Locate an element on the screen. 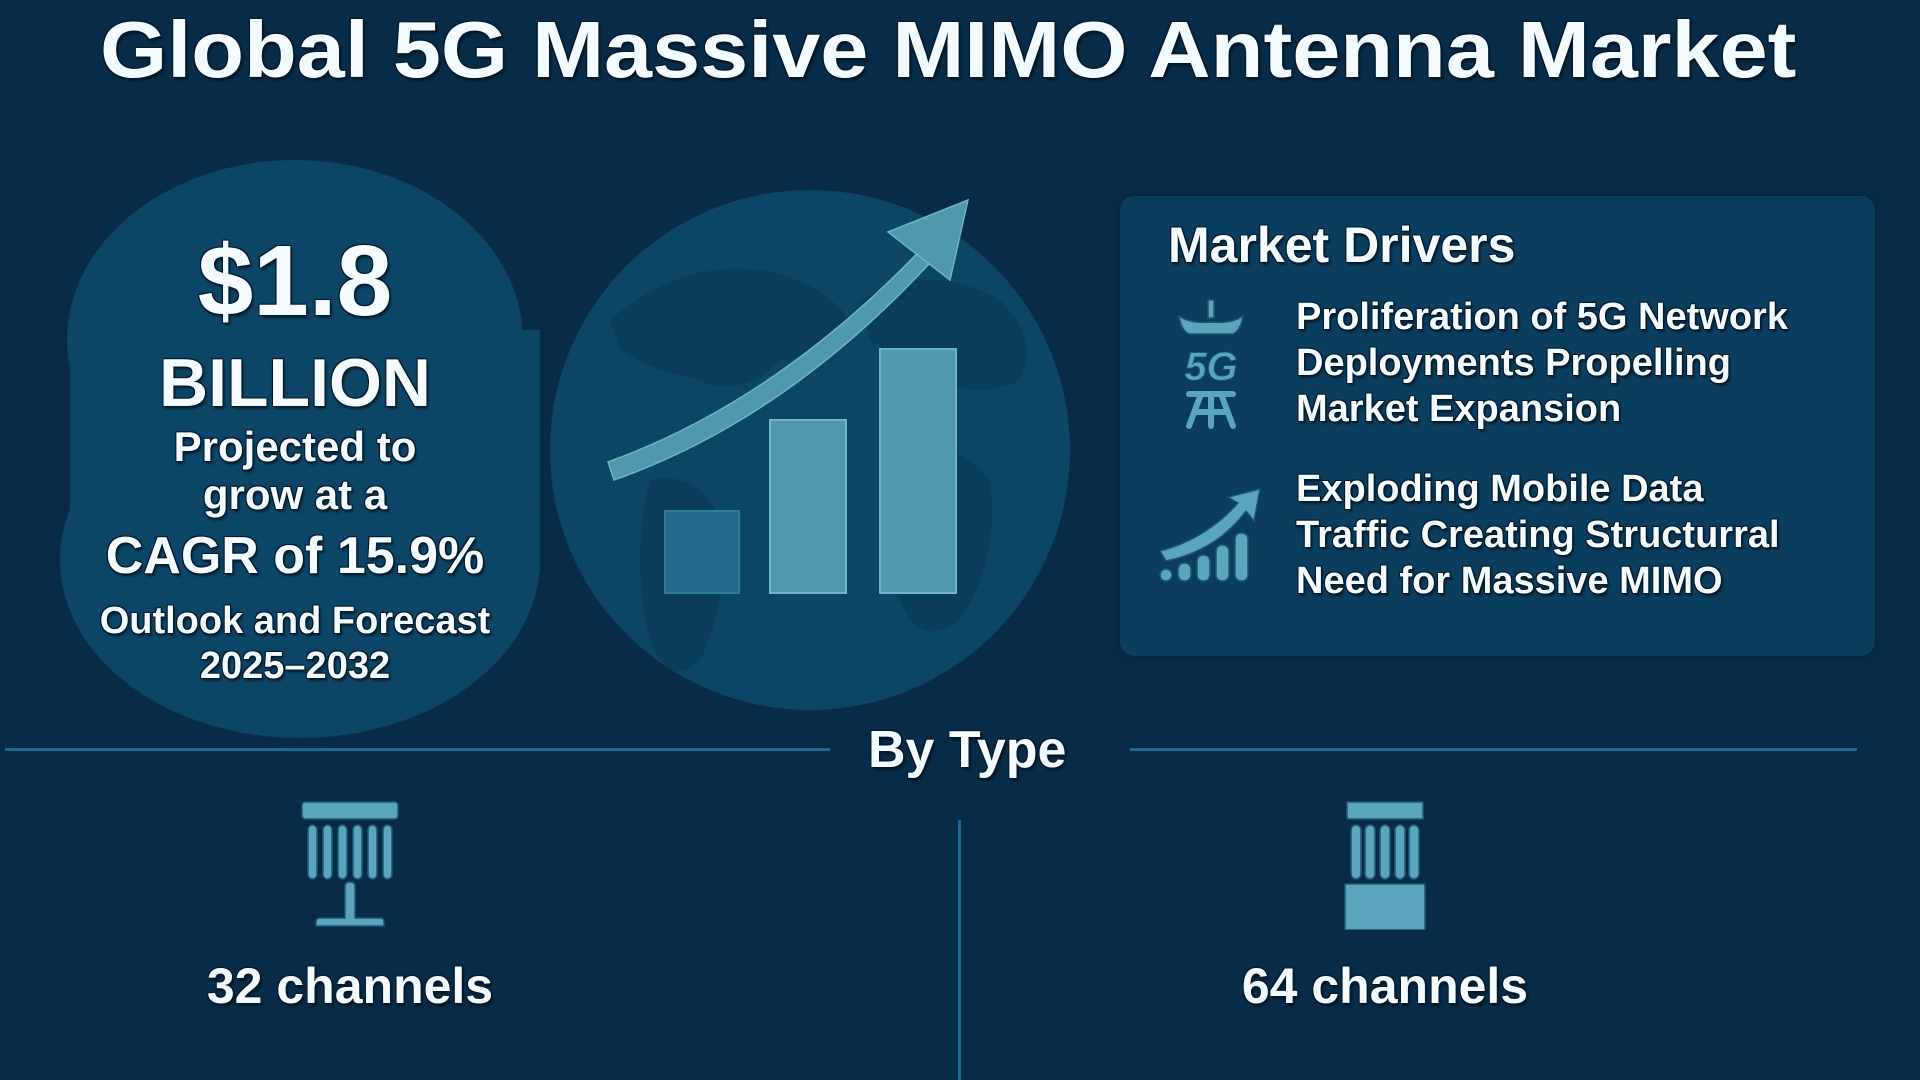 Image resolution: width=1920 pixels, height=1080 pixels. outlook-line-1: Outlook and Forecast is located at coordinates (295, 621).